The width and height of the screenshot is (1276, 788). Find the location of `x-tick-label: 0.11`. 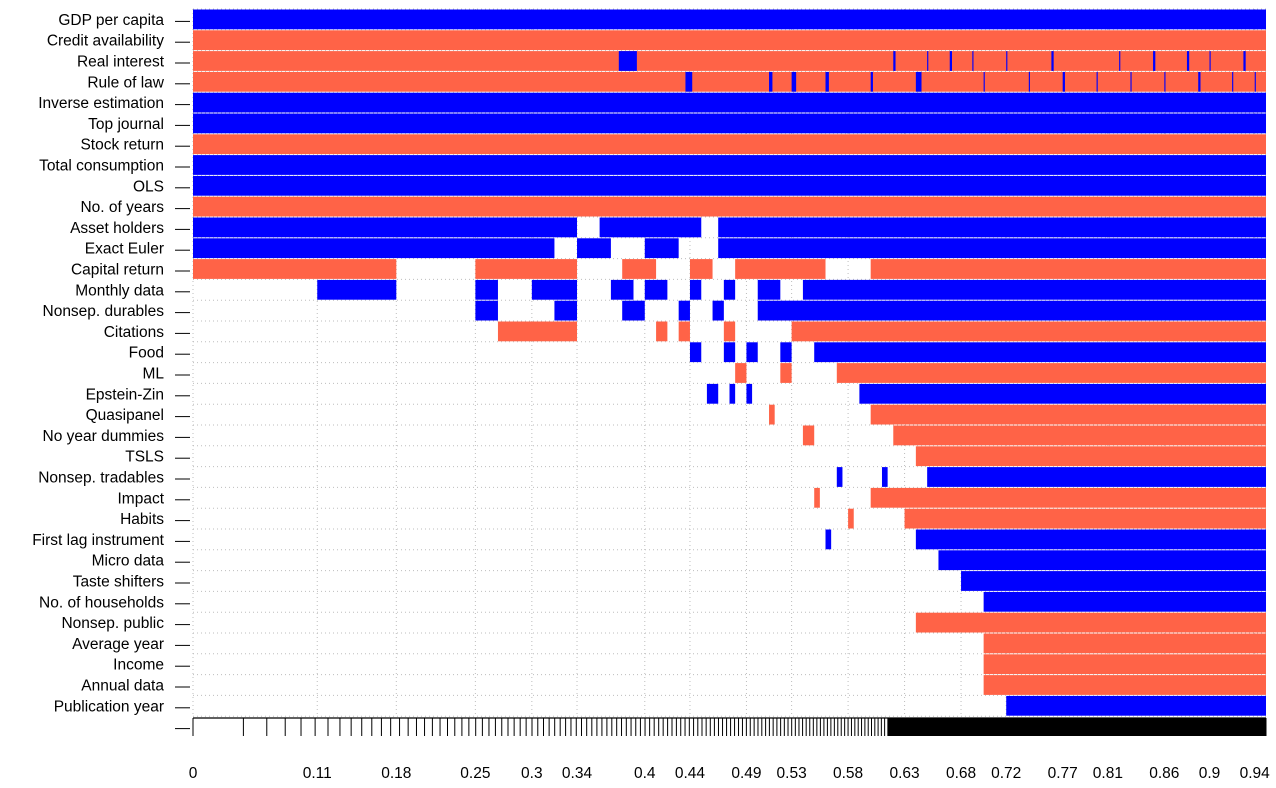

x-tick-label: 0.11 is located at coordinates (317, 773).